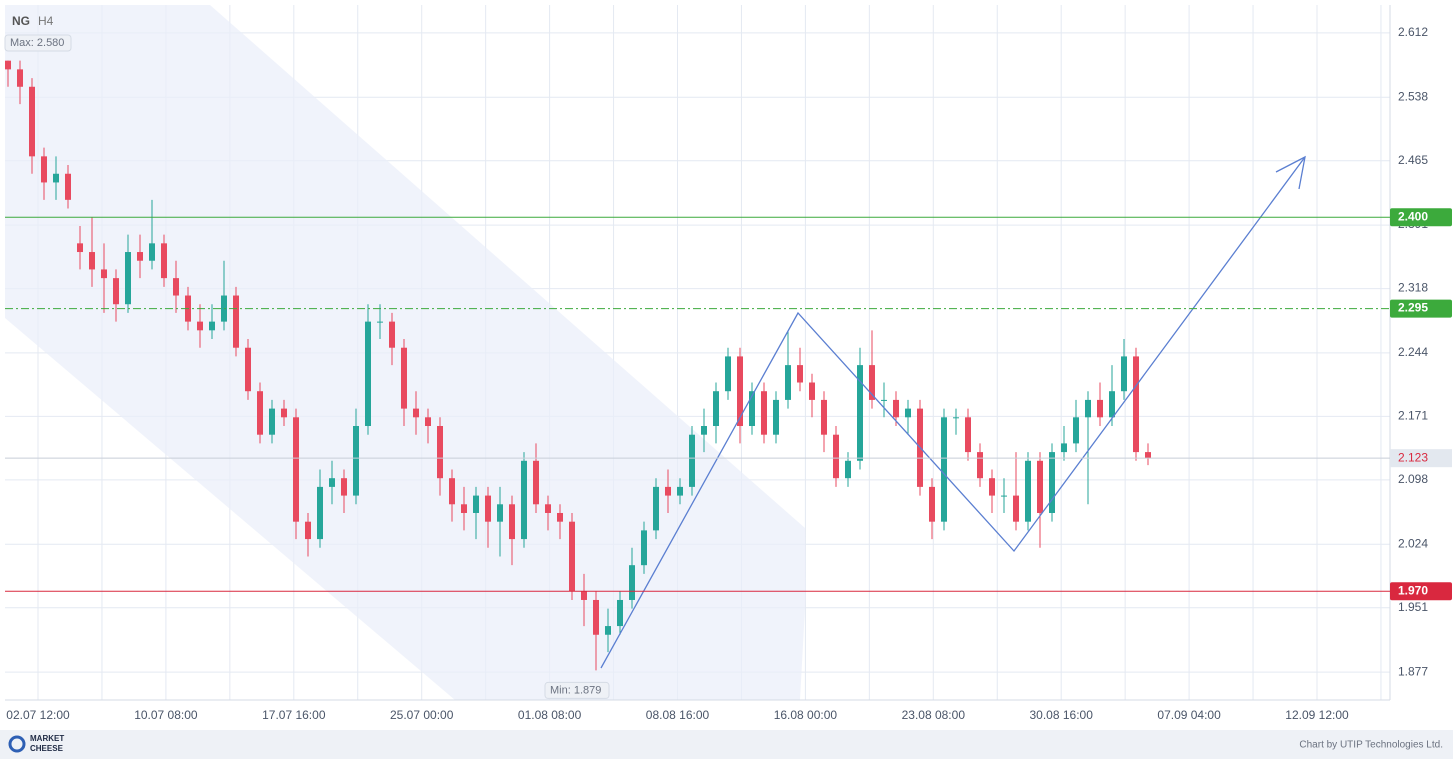  I want to click on y-tick-label: 2.098, so click(1413, 479).